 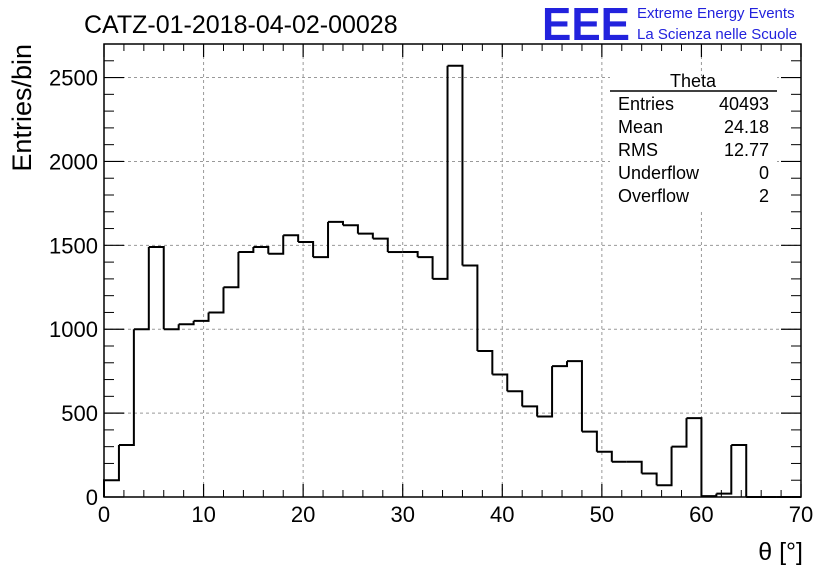 I want to click on logo-line-2: La Scienza nelle Scuole, so click(x=717, y=34).